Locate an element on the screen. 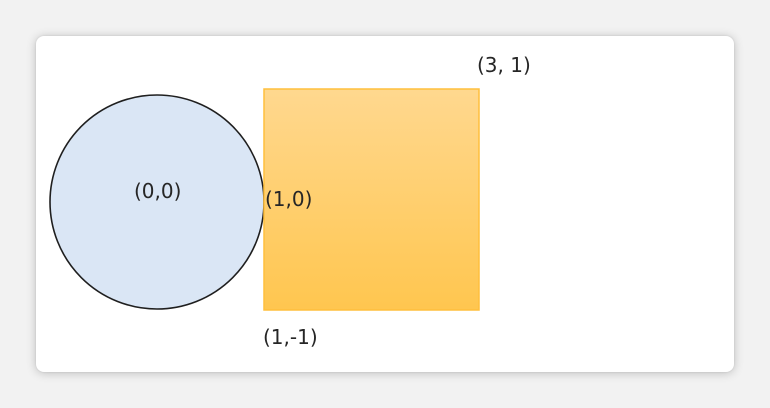 The width and height of the screenshot is (770, 408). label-touch-point: (1,0) is located at coordinates (288, 199).